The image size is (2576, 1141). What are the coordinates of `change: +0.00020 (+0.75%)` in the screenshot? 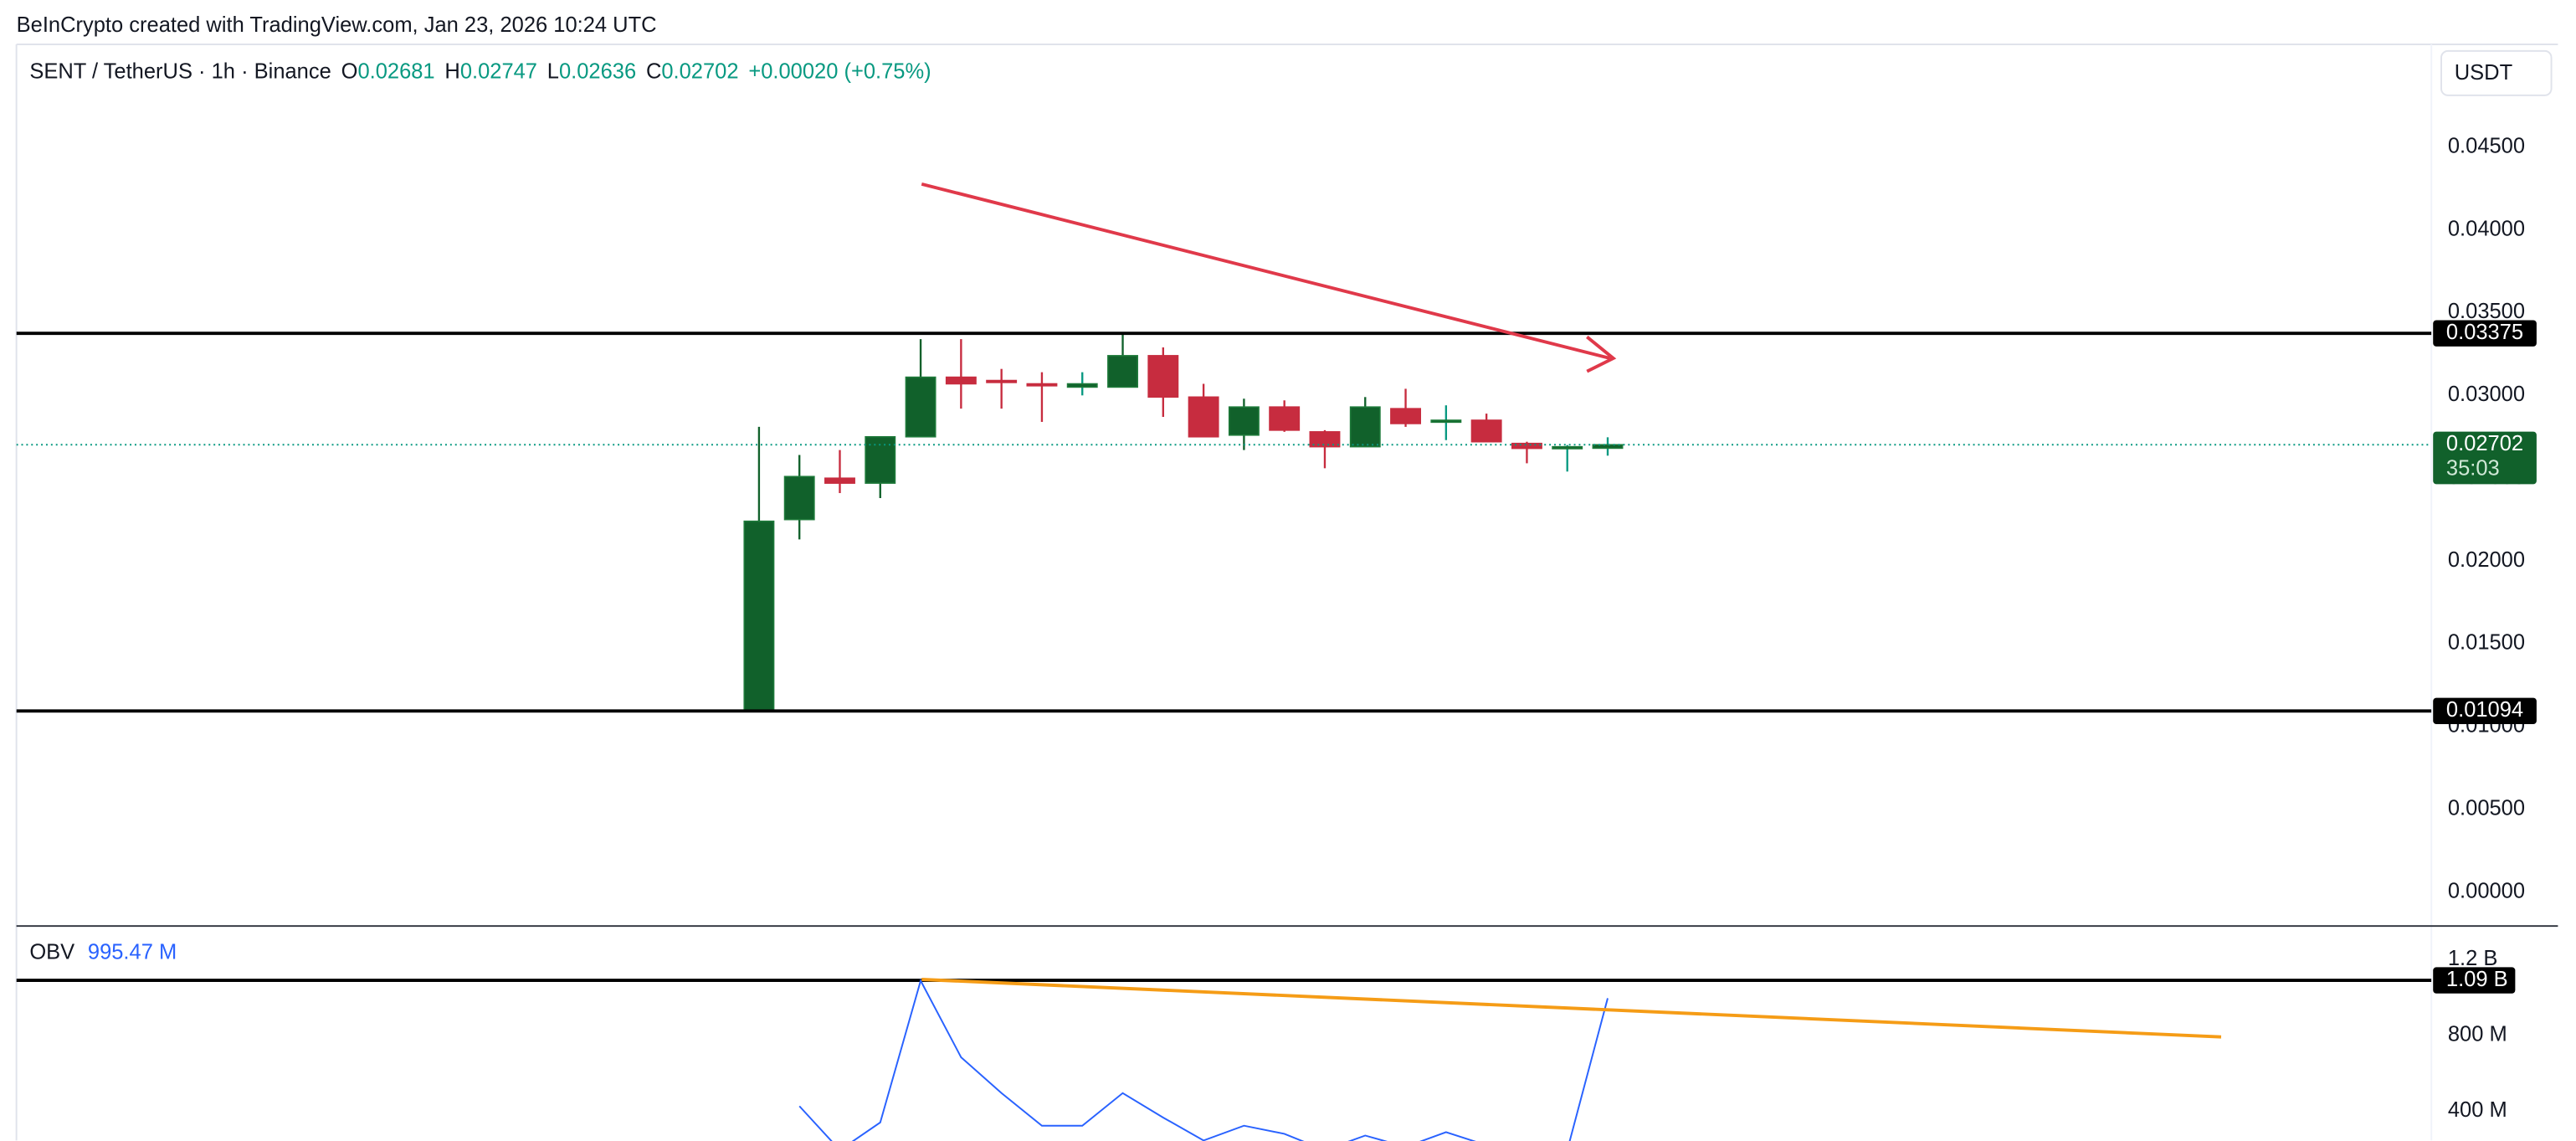 It's located at (839, 71).